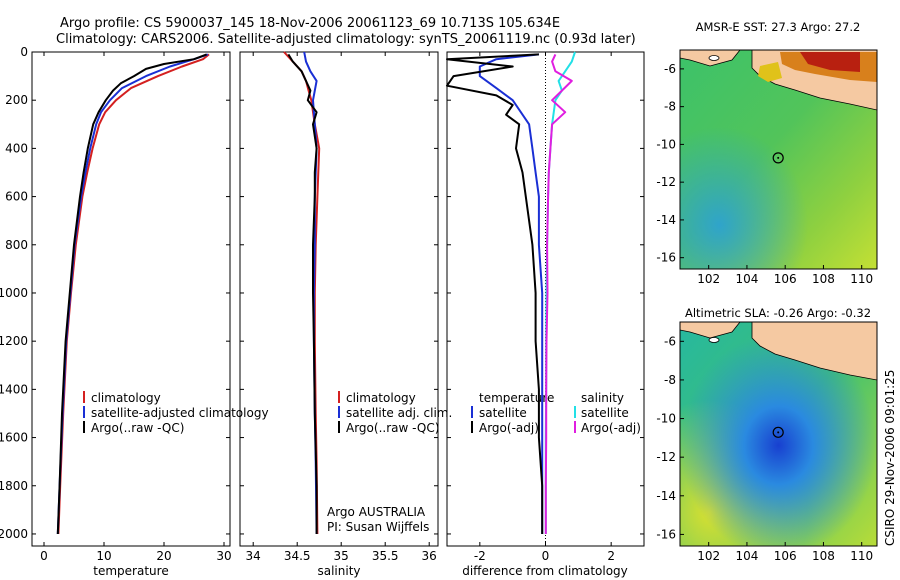 This screenshot has height=580, width=900. I want to click on sla_map-ytick-label: -14, so click(666, 496).